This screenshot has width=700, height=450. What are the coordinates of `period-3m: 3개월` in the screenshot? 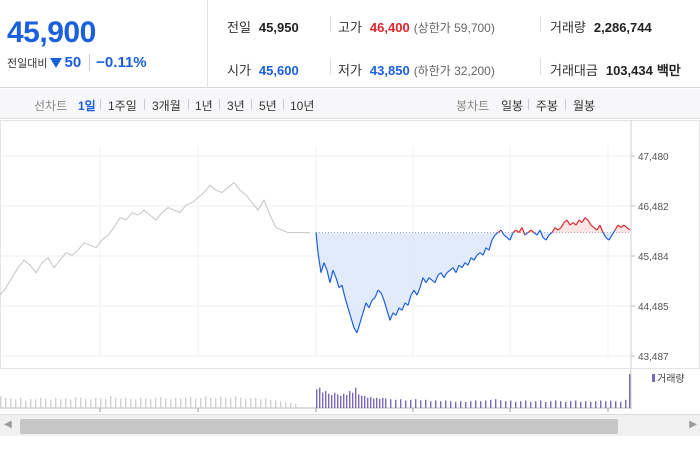 It's located at (166, 106).